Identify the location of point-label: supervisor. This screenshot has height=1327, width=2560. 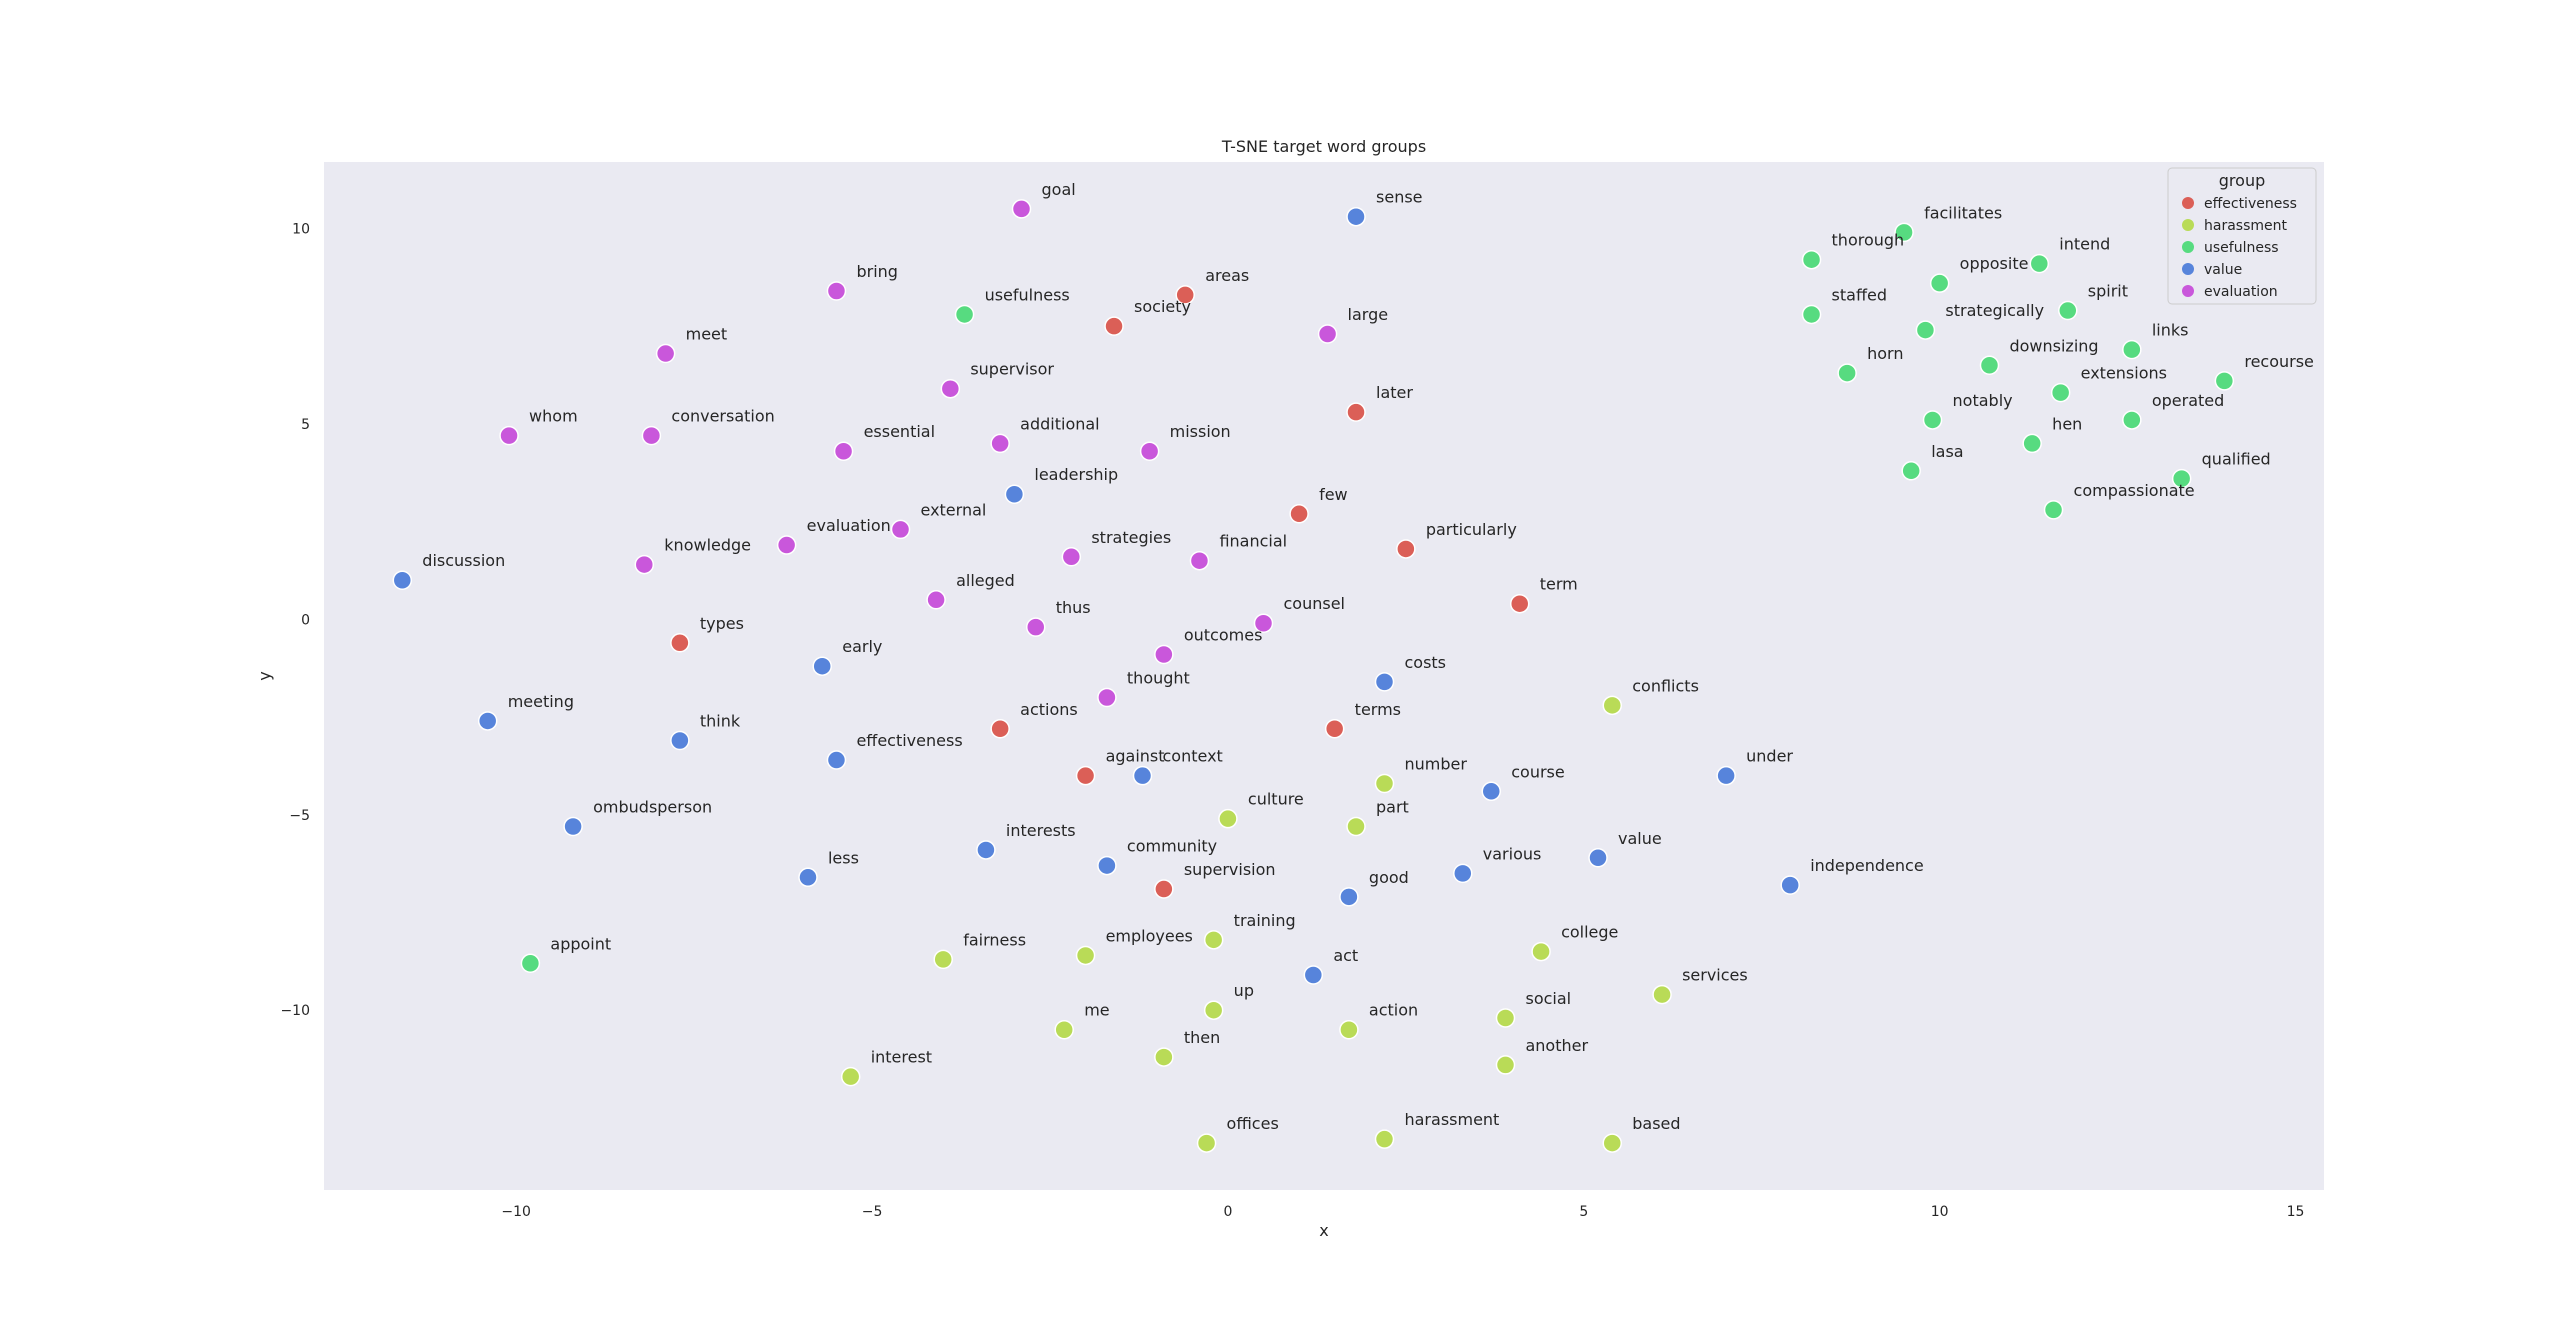
(1012, 369).